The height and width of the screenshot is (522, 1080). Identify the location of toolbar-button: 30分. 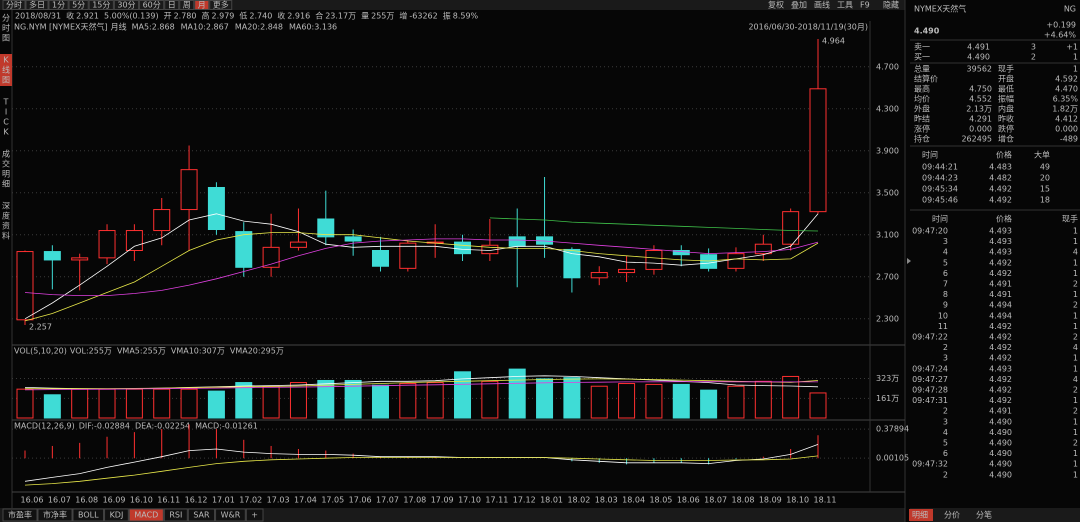
(126, 5).